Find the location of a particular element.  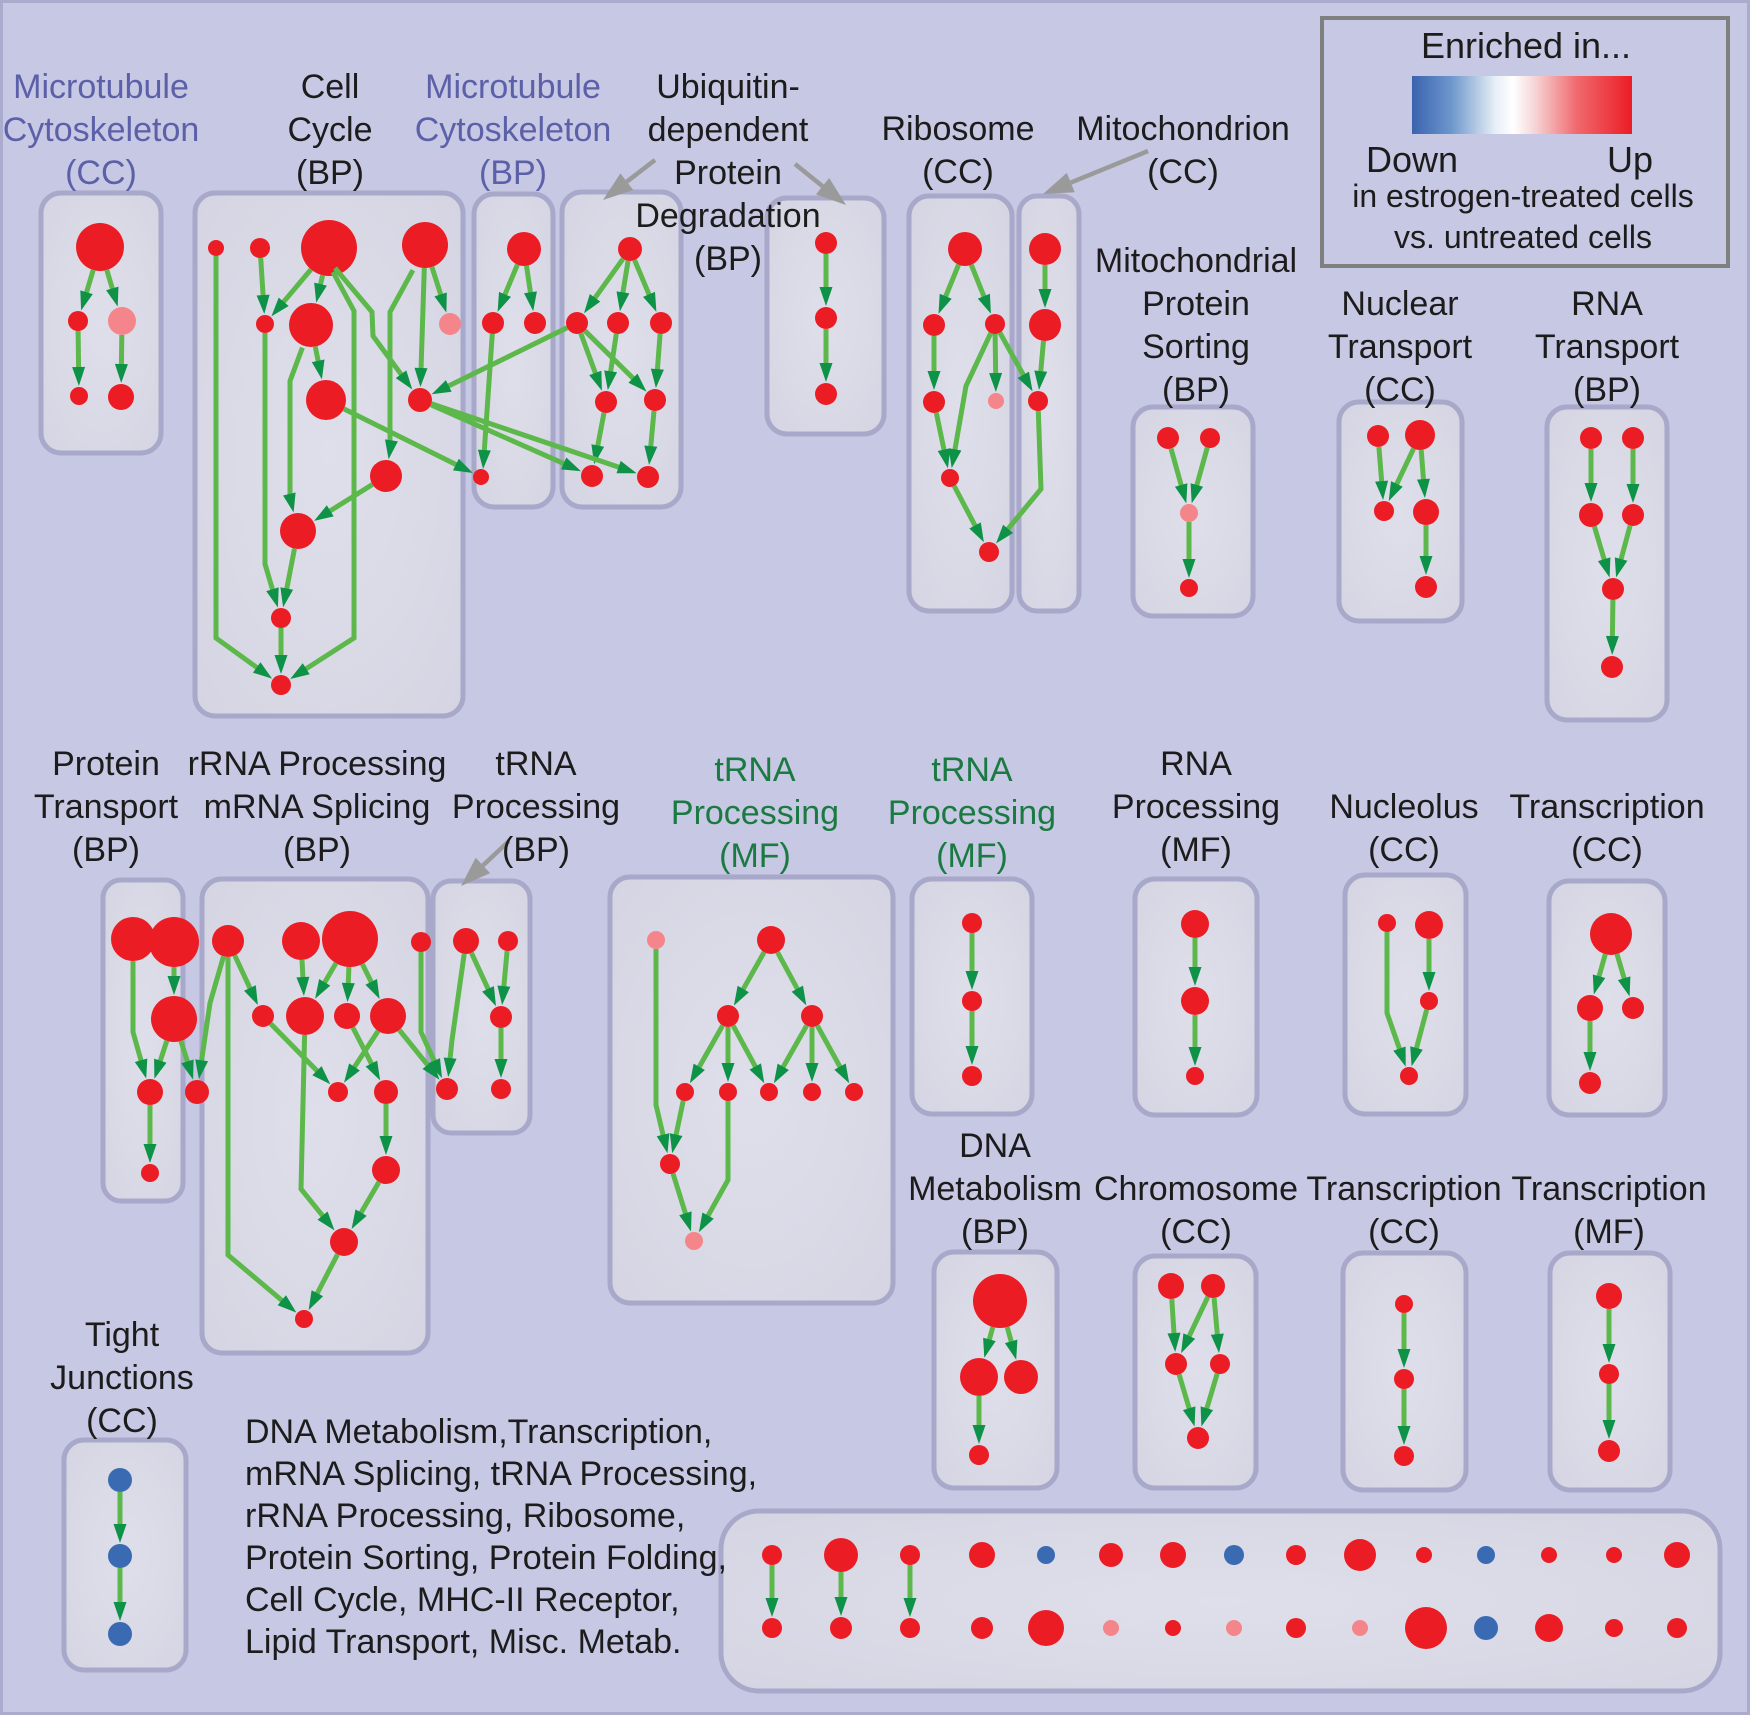

svg-text: Ubiquitin- is located at coordinates (728, 87).